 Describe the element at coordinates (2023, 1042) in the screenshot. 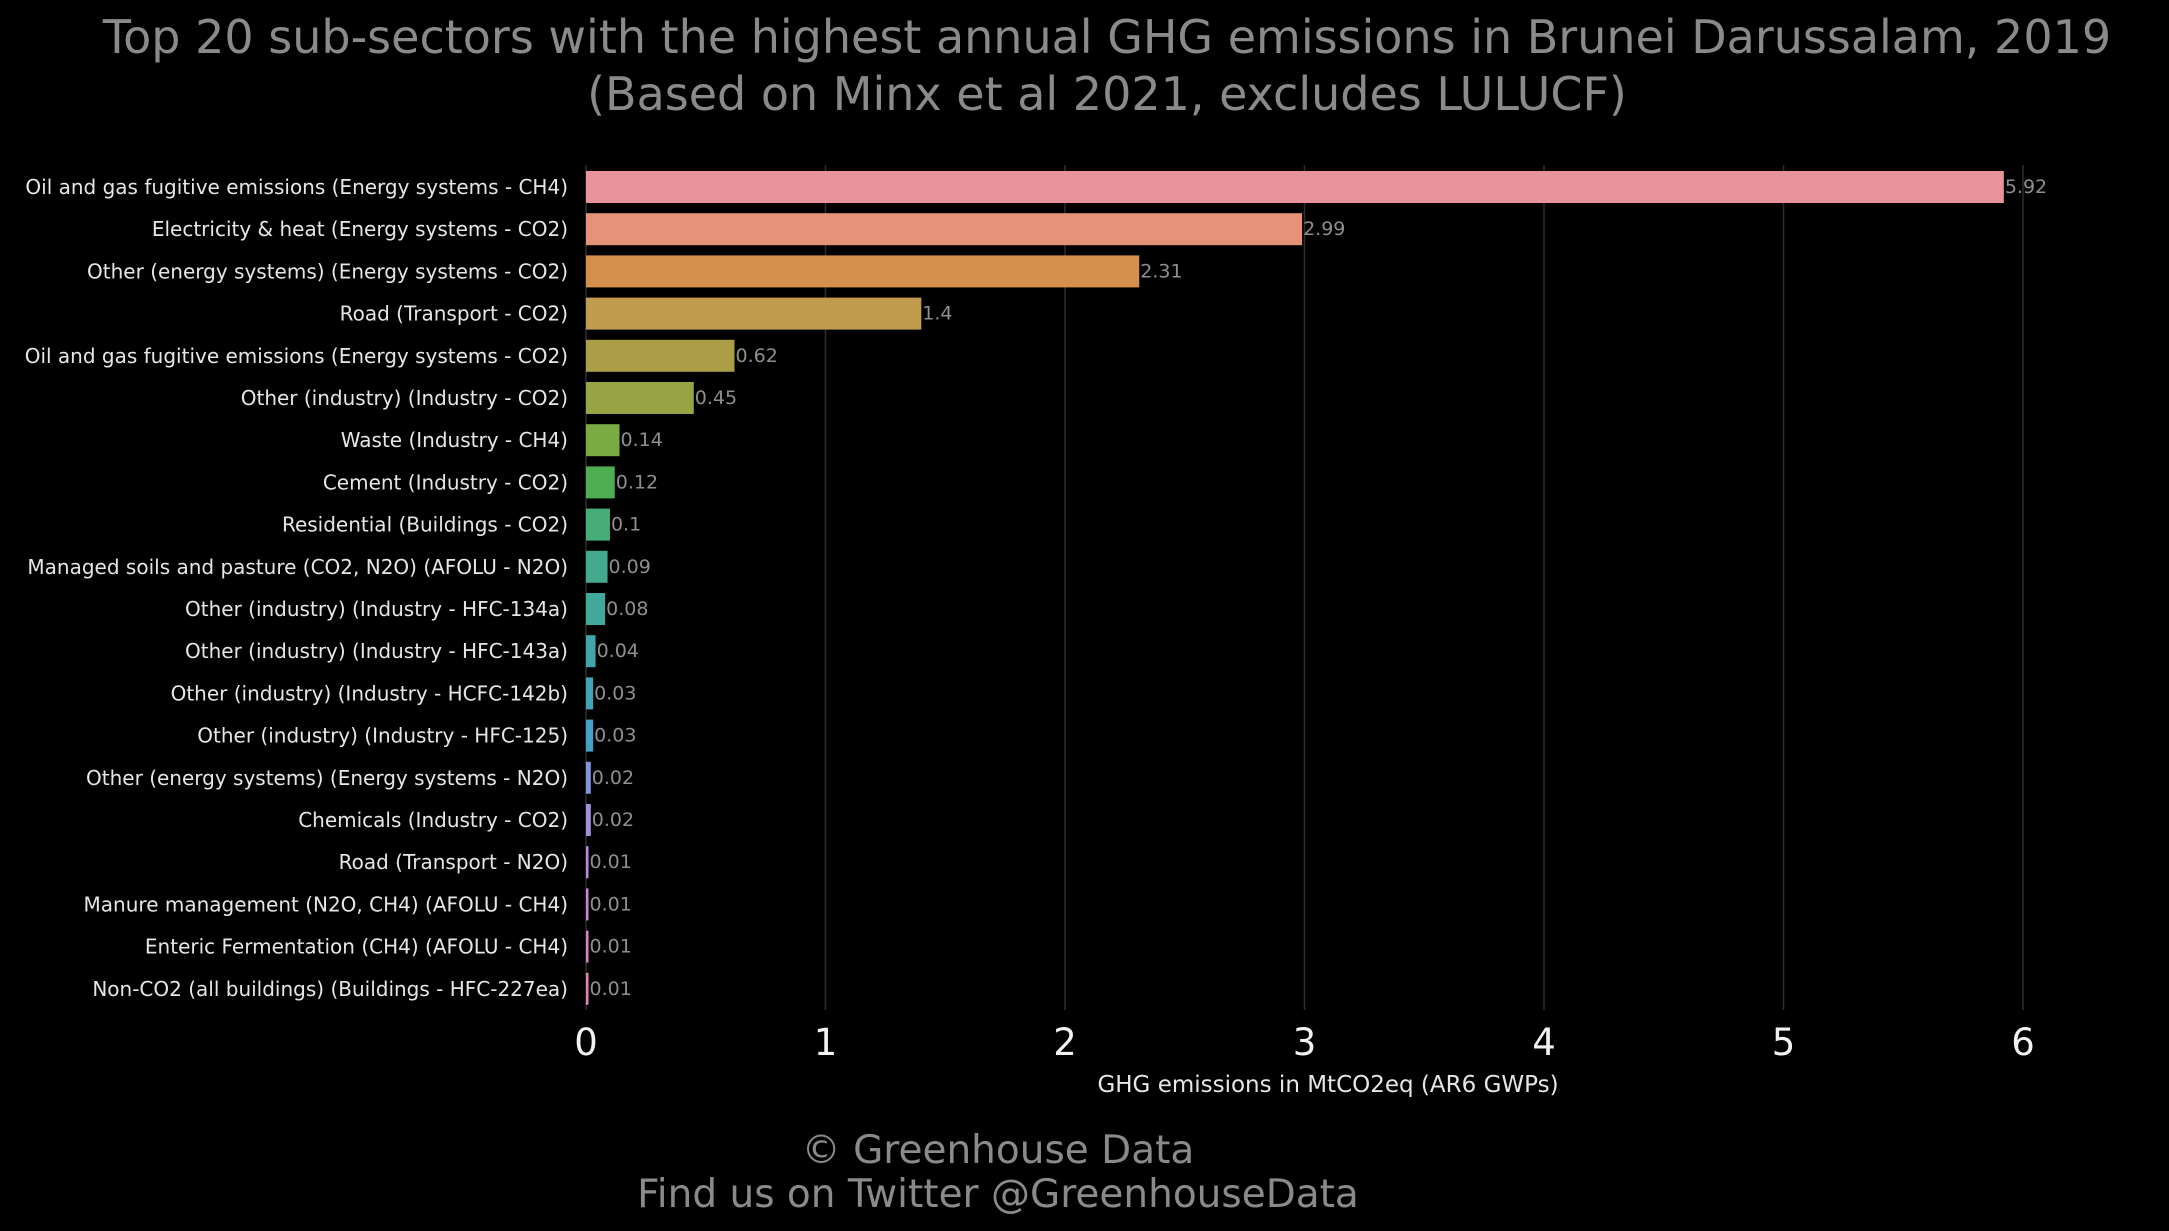

I see `x-tick-label: 6` at that location.